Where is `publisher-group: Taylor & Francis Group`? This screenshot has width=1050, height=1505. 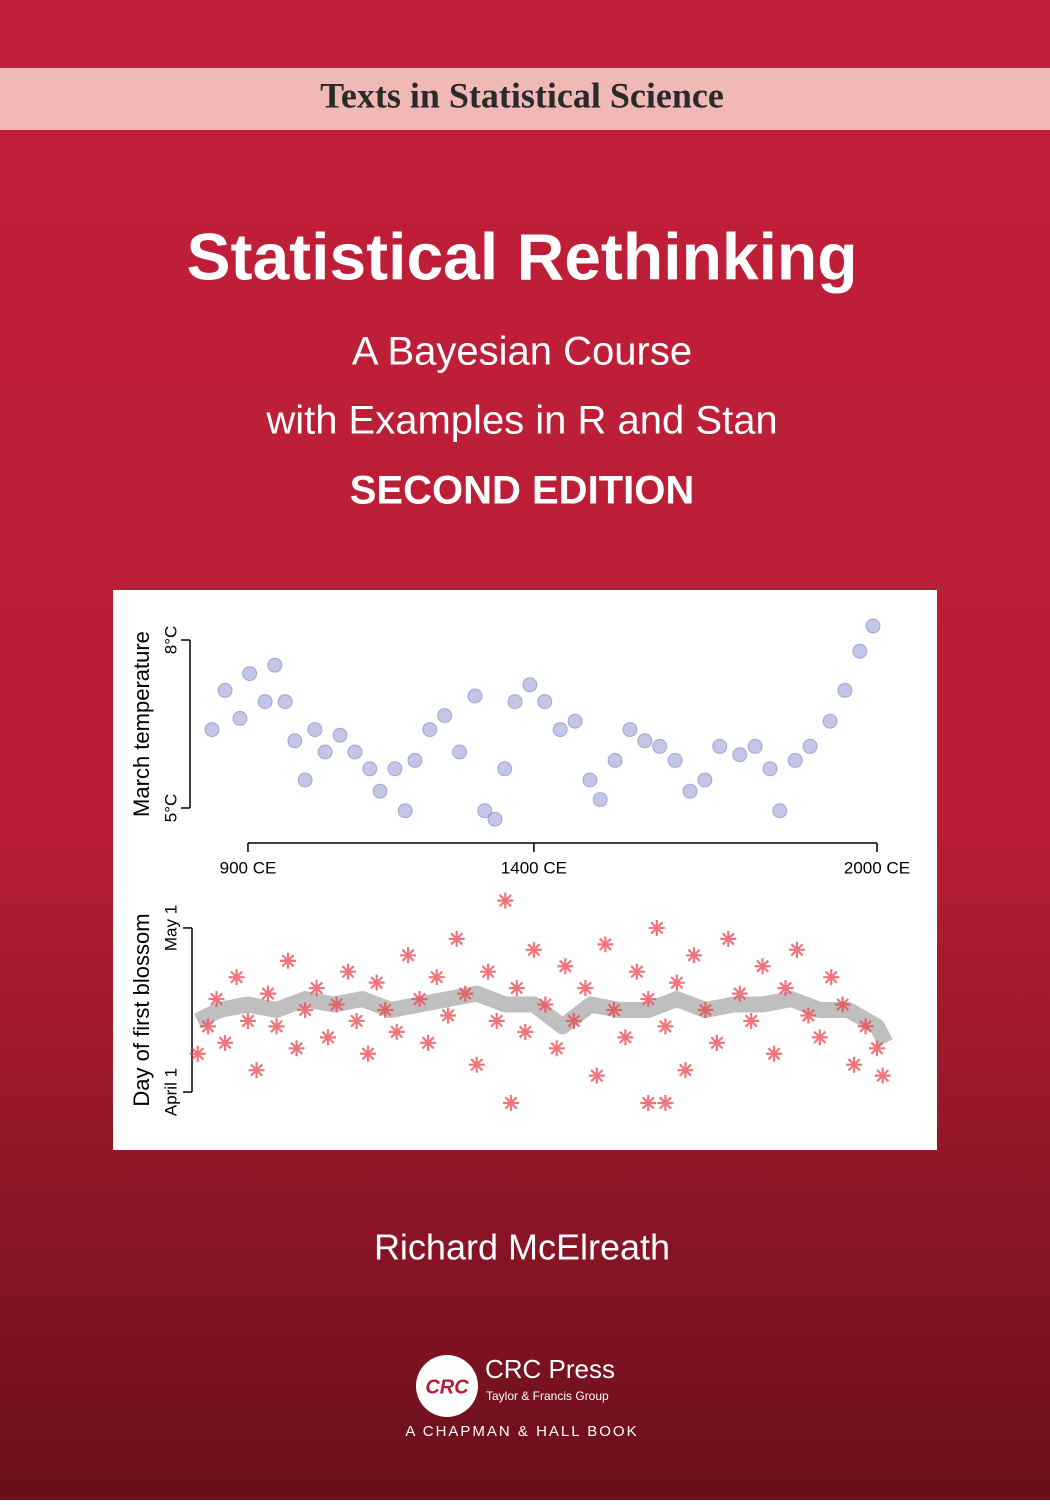 publisher-group: Taylor & Francis Group is located at coordinates (547, 1396).